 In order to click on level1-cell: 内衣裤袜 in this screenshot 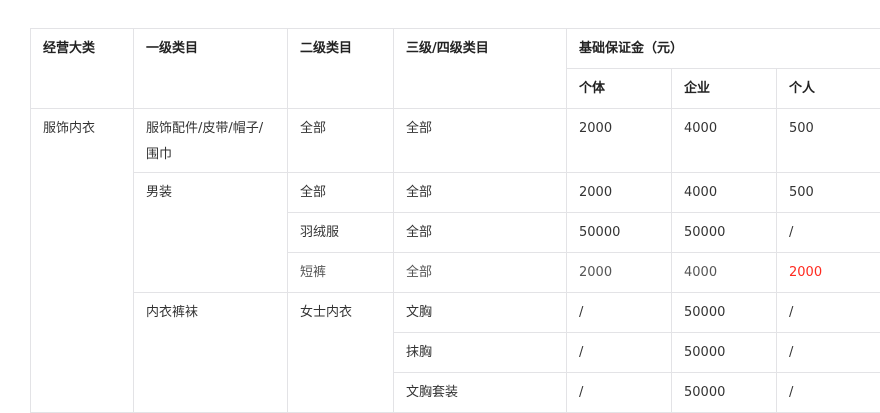, I will do `click(211, 353)`.